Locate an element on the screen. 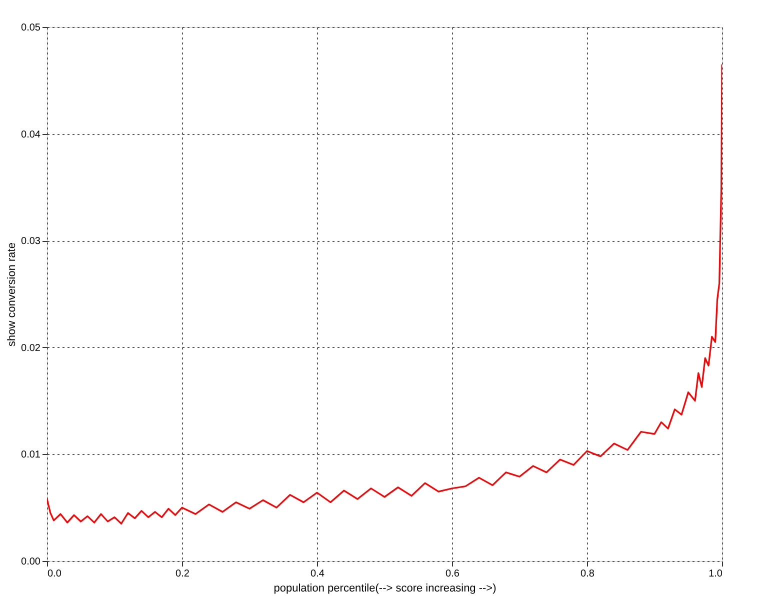 This screenshot has width=769, height=612. x-tick-label: 0.8 is located at coordinates (587, 574).